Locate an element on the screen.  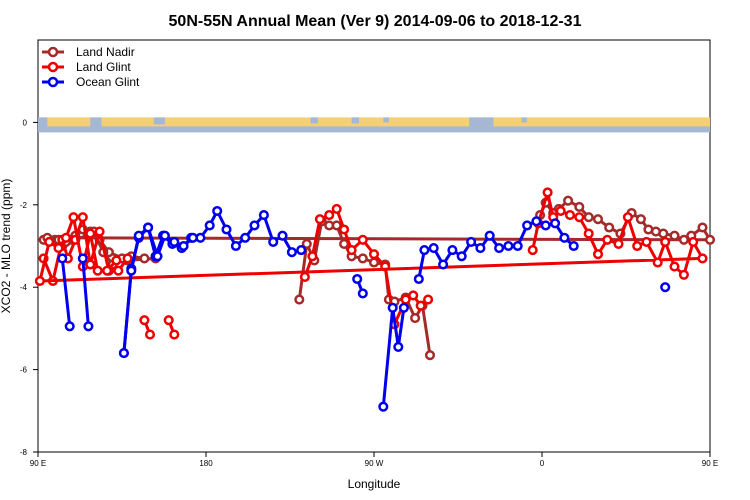
y-tick-label: -2 is located at coordinates (24, 205).